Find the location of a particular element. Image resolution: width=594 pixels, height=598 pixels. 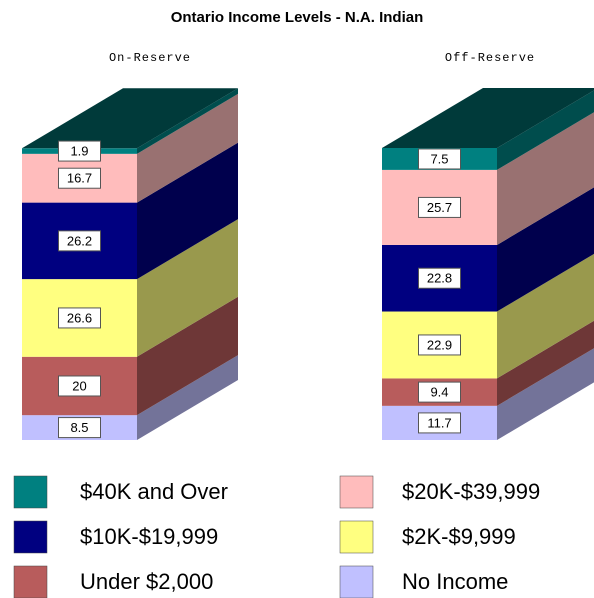

value-label: 22.9 is located at coordinates (439, 344).